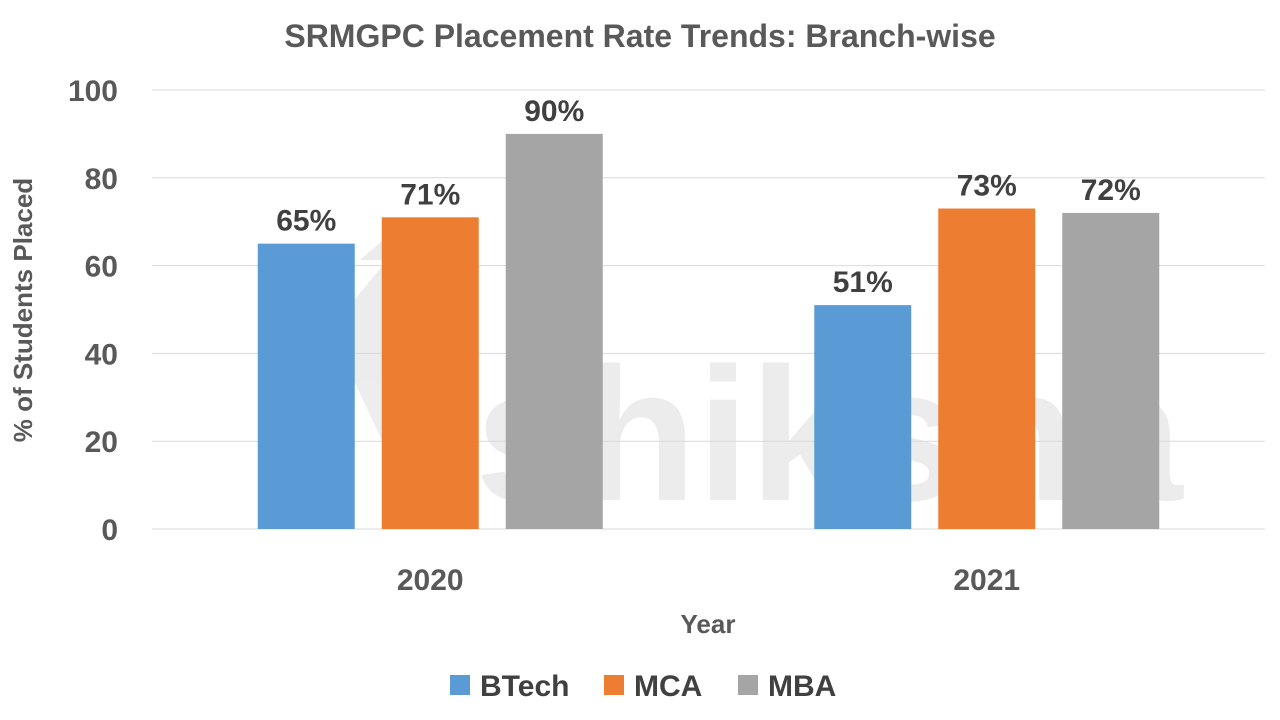 The height and width of the screenshot is (720, 1280). Describe the element at coordinates (93, 91) in the screenshot. I see `y-tick-label: 100` at that location.